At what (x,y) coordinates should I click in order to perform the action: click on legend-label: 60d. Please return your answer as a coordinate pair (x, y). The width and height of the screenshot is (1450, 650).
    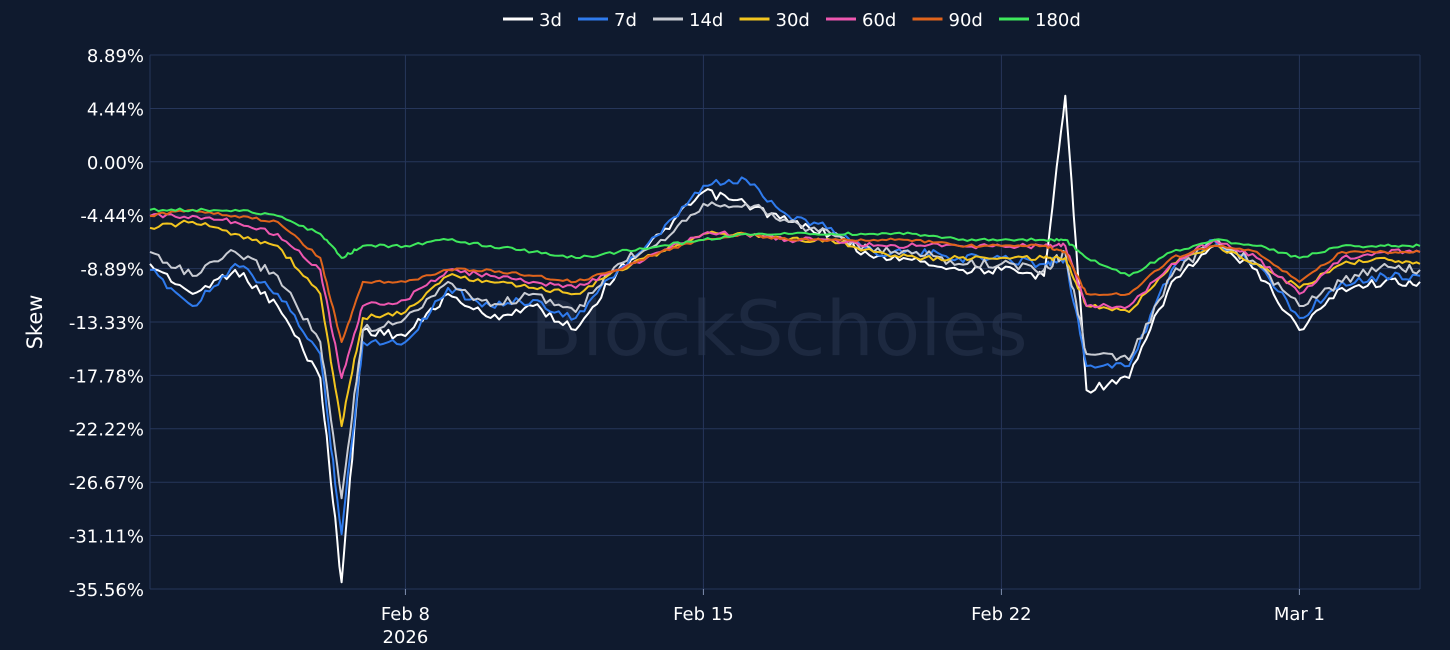
    Looking at the image, I should click on (879, 20).